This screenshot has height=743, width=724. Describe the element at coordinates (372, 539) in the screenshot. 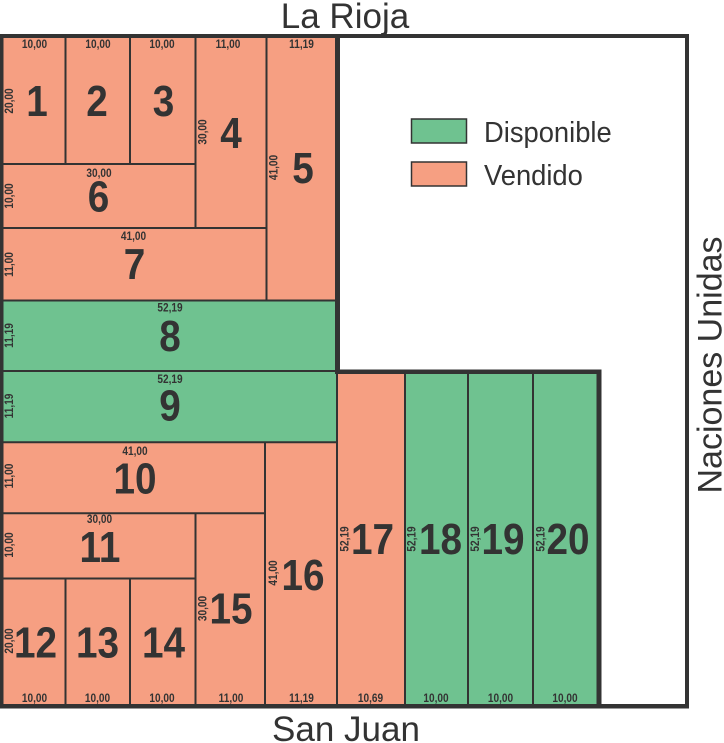

I see `svg-text: 17` at that location.